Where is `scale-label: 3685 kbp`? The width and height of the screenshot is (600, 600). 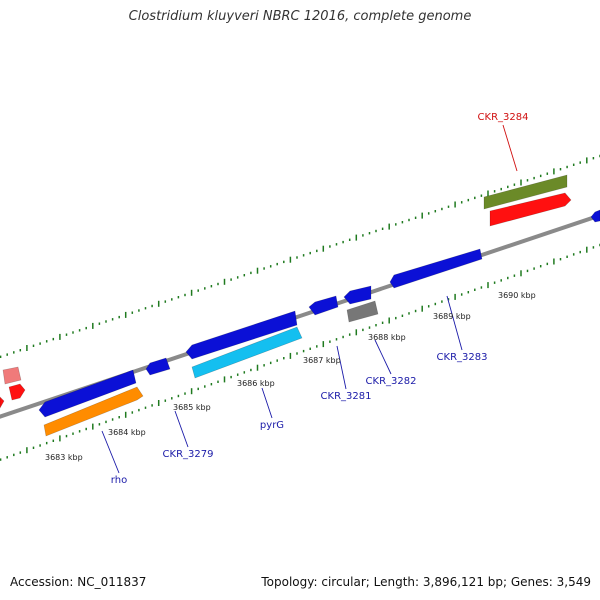
scale-label: 3685 kbp is located at coordinates (192, 407).